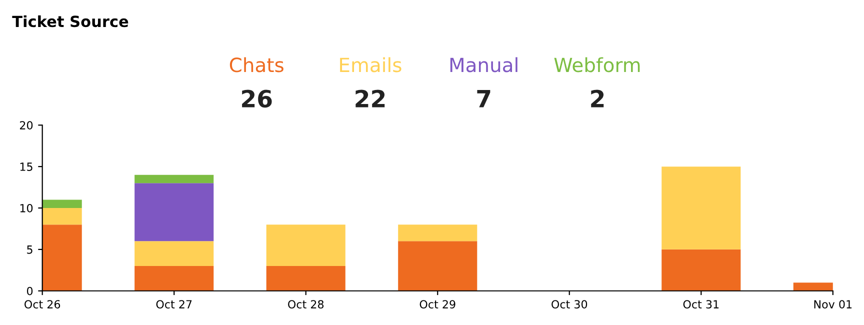 The width and height of the screenshot is (864, 325). Describe the element at coordinates (42, 304) in the screenshot. I see `x-tick-label: Oct 26` at that location.